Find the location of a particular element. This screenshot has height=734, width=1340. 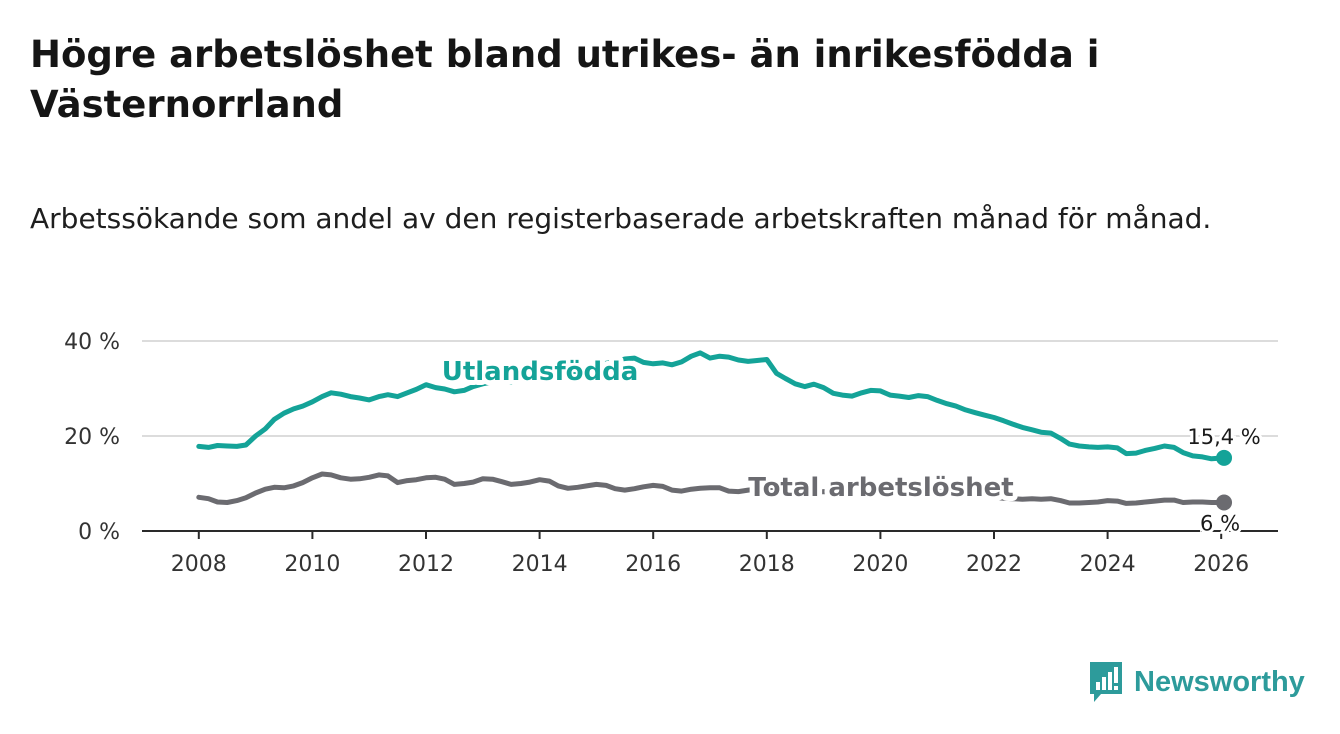

series-label-utlandsfodda: Utlandsfödda is located at coordinates (540, 372).